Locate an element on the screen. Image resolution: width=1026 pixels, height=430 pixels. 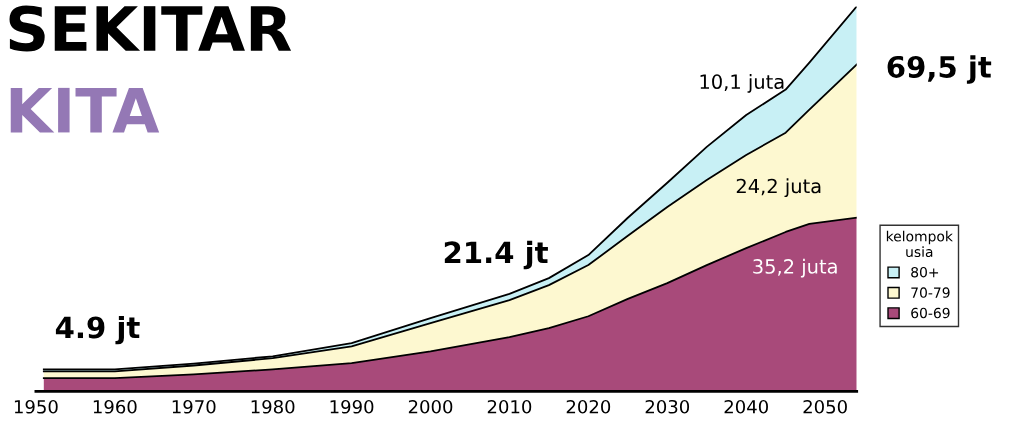
text: KITA is located at coordinates (85, 110).